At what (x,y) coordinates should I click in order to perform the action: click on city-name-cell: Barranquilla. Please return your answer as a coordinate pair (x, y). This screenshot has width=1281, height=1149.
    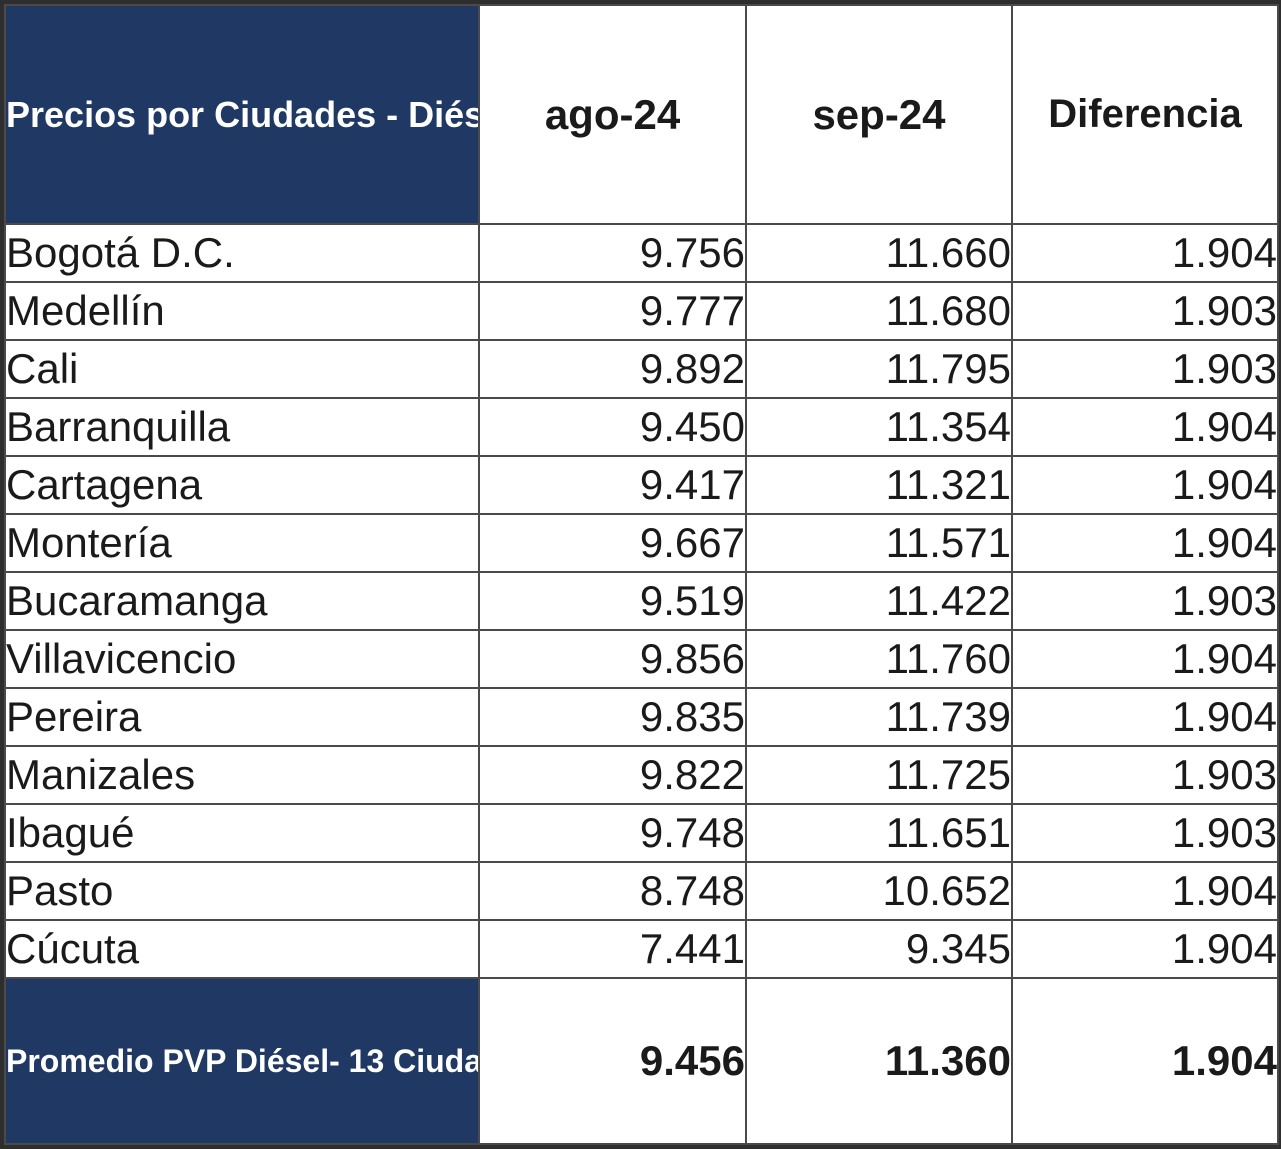
    Looking at the image, I should click on (242, 427).